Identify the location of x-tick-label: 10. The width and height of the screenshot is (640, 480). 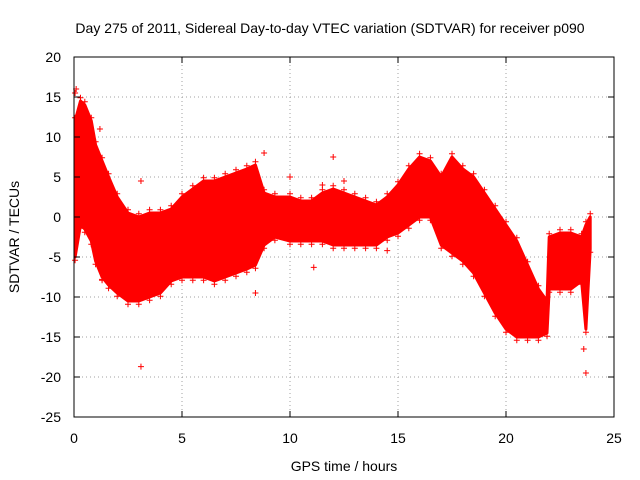
(290, 438).